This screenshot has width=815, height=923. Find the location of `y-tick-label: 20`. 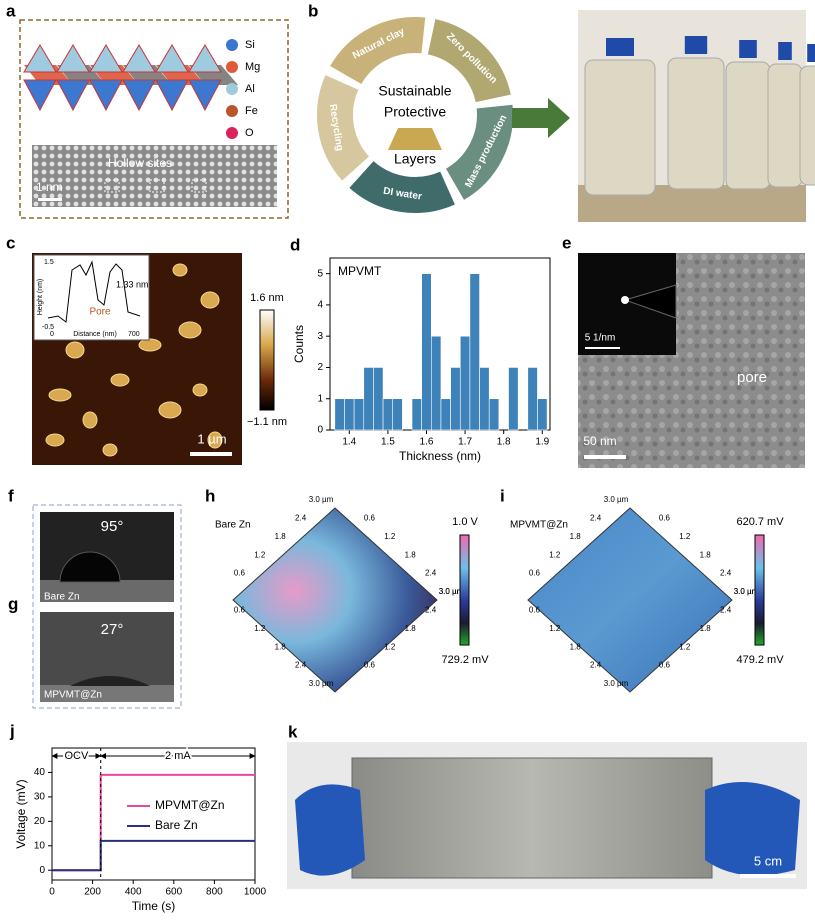

y-tick-label: 20 is located at coordinates (40, 821).